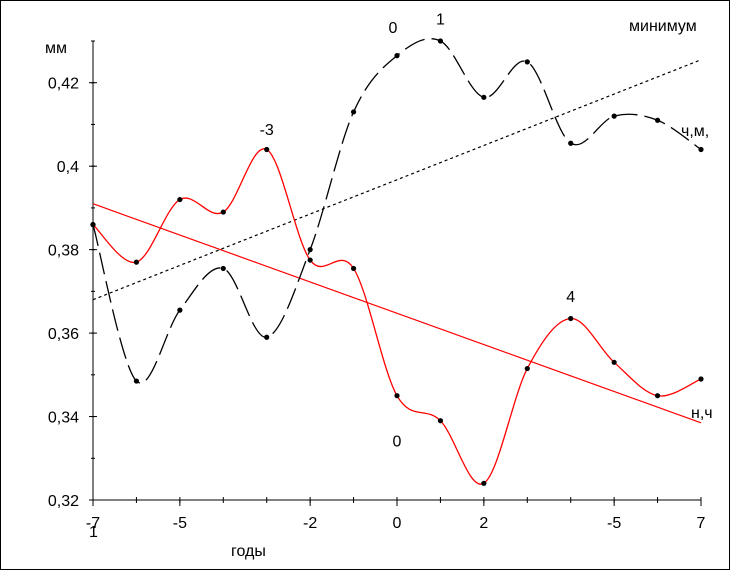  Describe the element at coordinates (440, 20) in the screenshot. I see `annotation-label: 1` at that location.